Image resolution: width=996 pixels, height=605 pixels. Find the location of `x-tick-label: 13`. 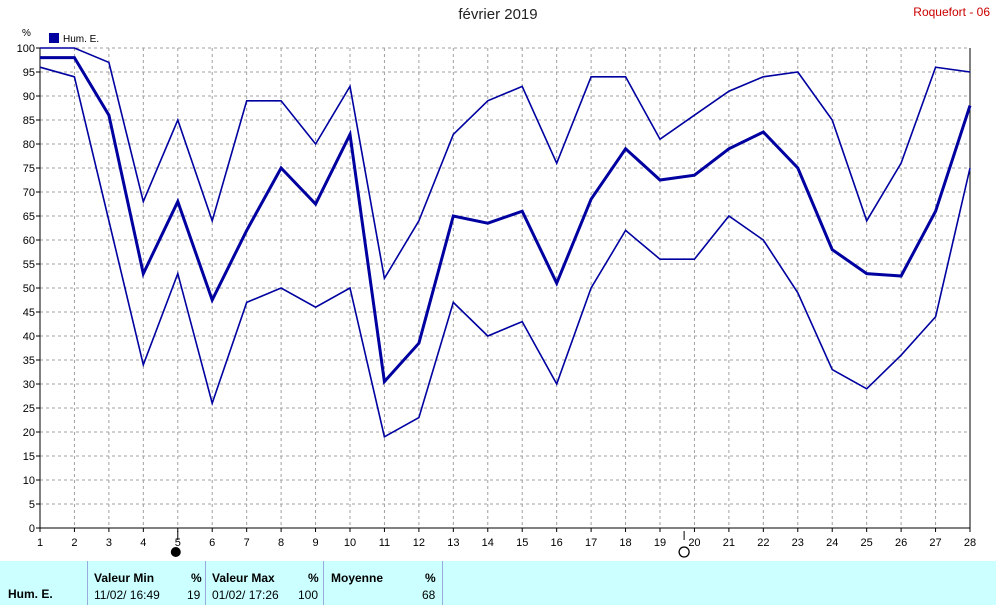

x-tick-label: 13 is located at coordinates (453, 543).